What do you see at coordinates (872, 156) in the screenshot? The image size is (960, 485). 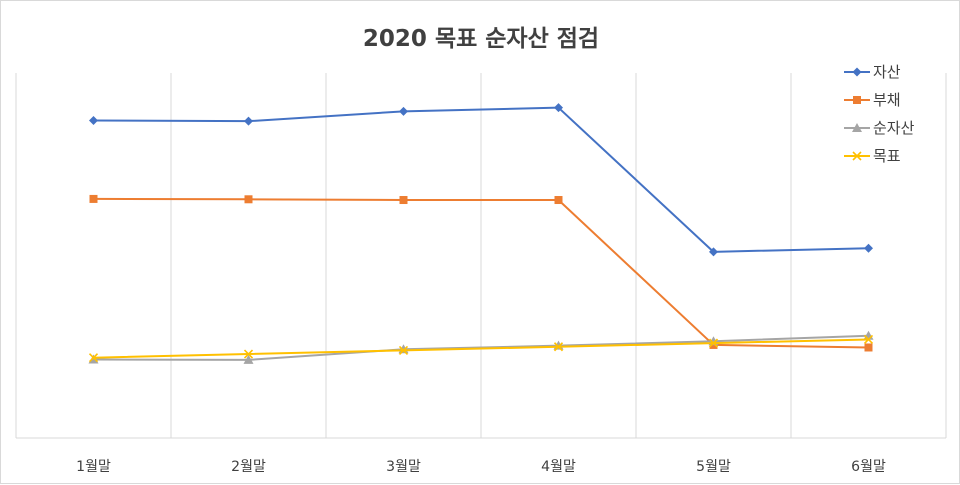 I see `legend-item: 목표` at bounding box center [872, 156].